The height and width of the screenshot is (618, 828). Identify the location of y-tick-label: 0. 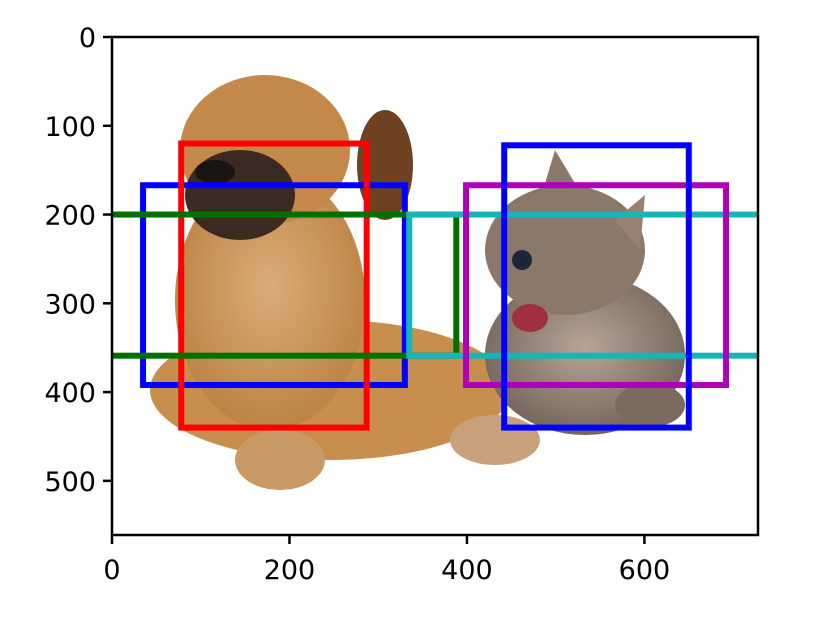
(87, 38).